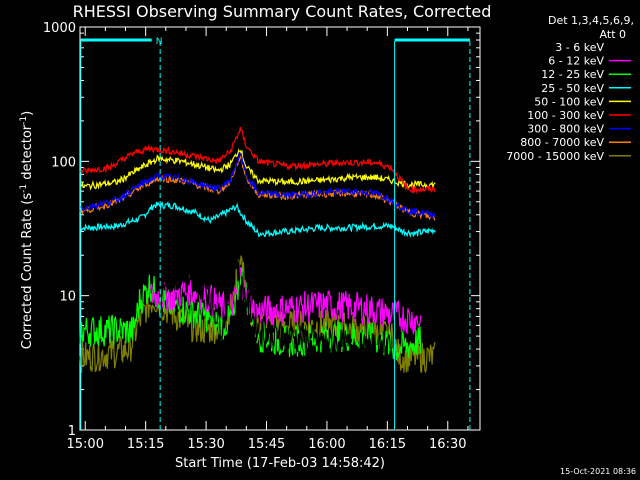  What do you see at coordinates (569, 101) in the screenshot?
I see `legend-label: 50 - 100 keV` at bounding box center [569, 101].